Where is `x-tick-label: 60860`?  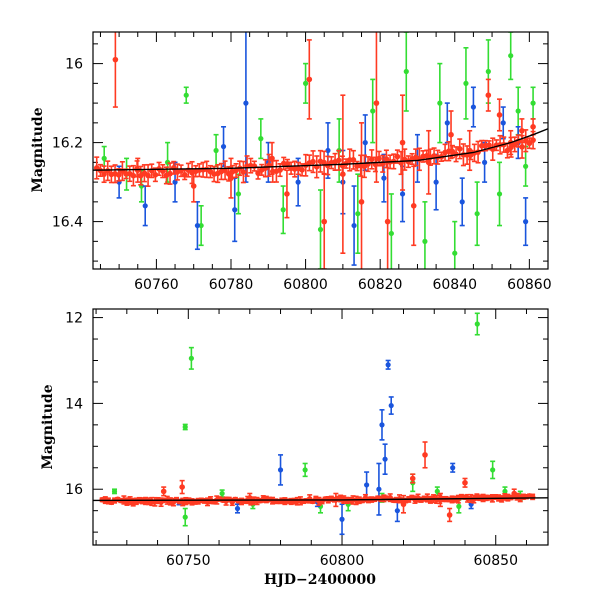 x-tick-label: 60860 is located at coordinates (529, 285).